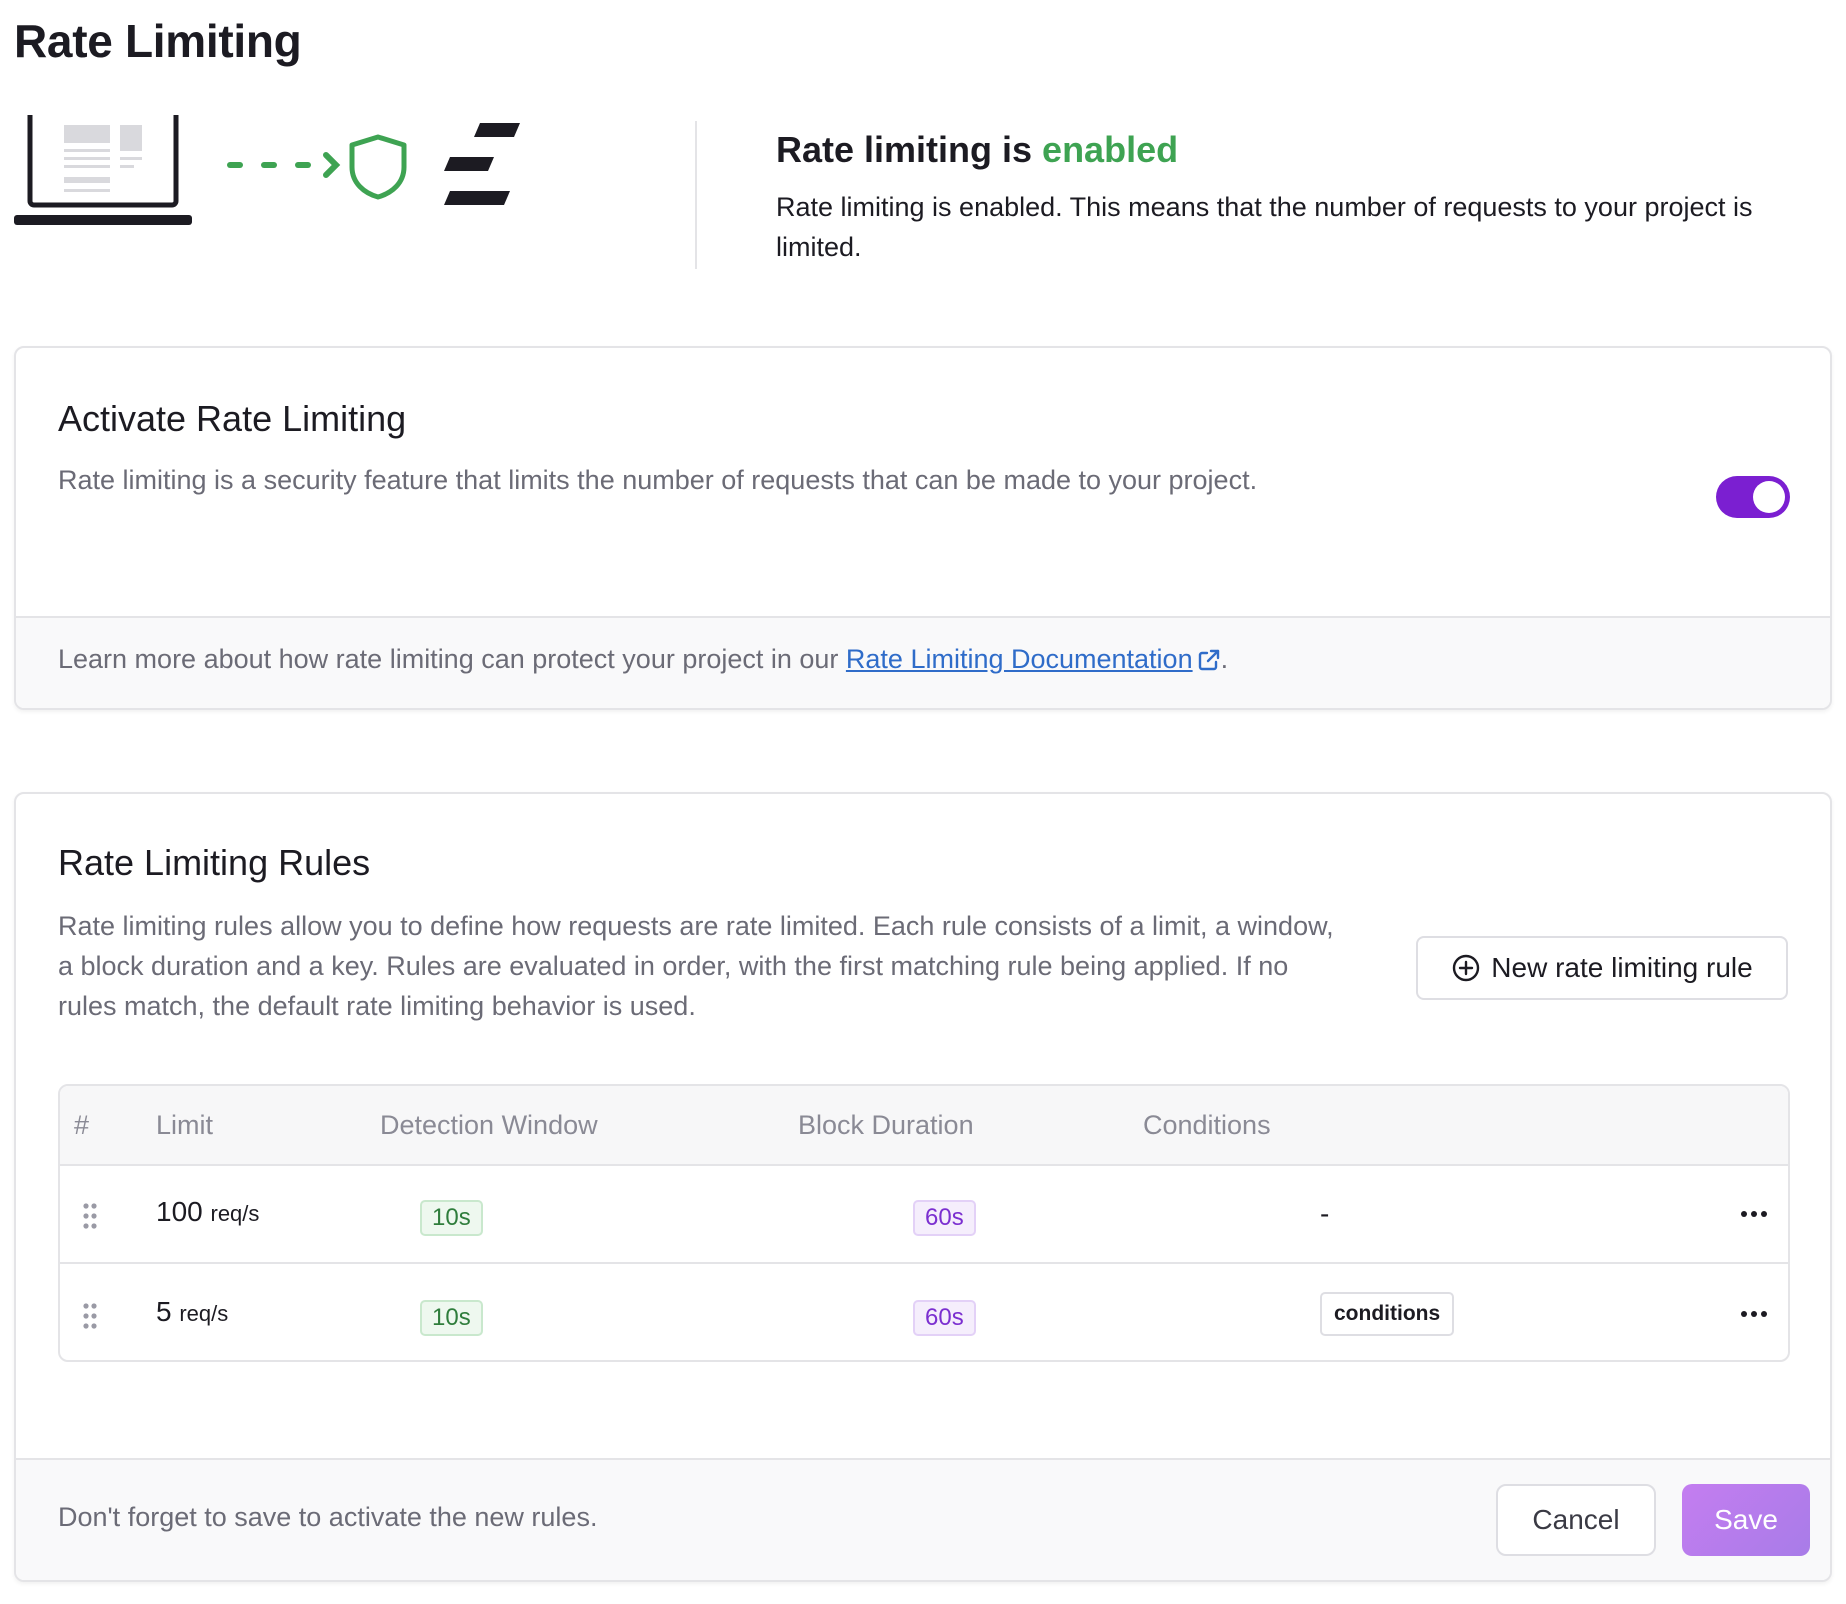 The height and width of the screenshot is (1604, 1846). Describe the element at coordinates (284, 165) in the screenshot. I see `arrow-icon` at that location.